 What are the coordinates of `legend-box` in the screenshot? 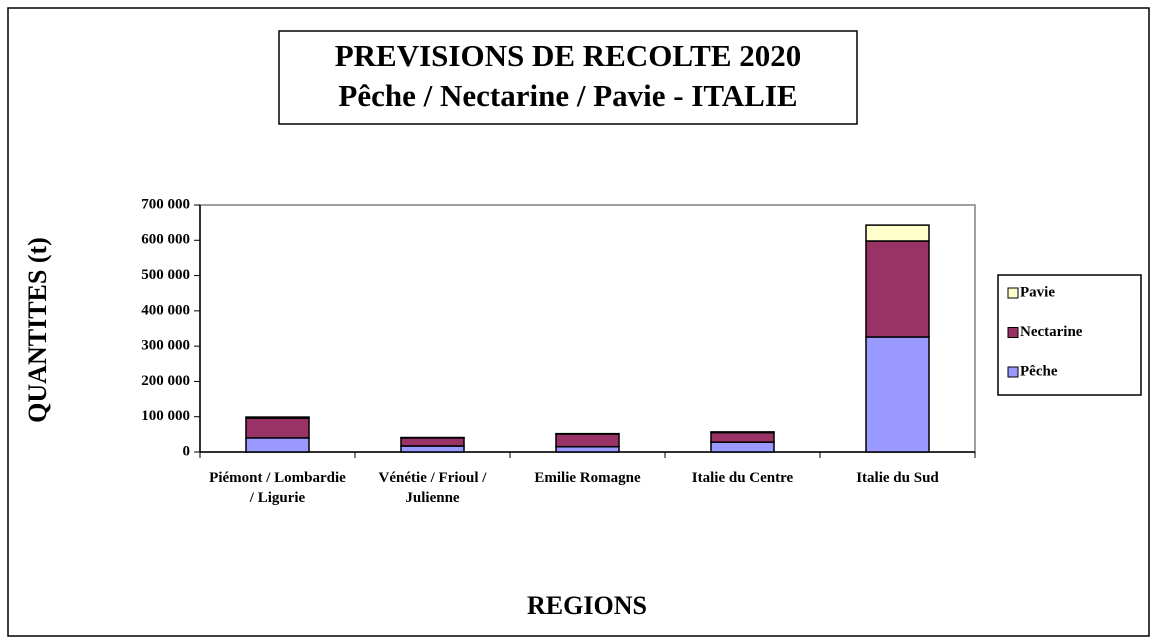 It's located at (1069, 335).